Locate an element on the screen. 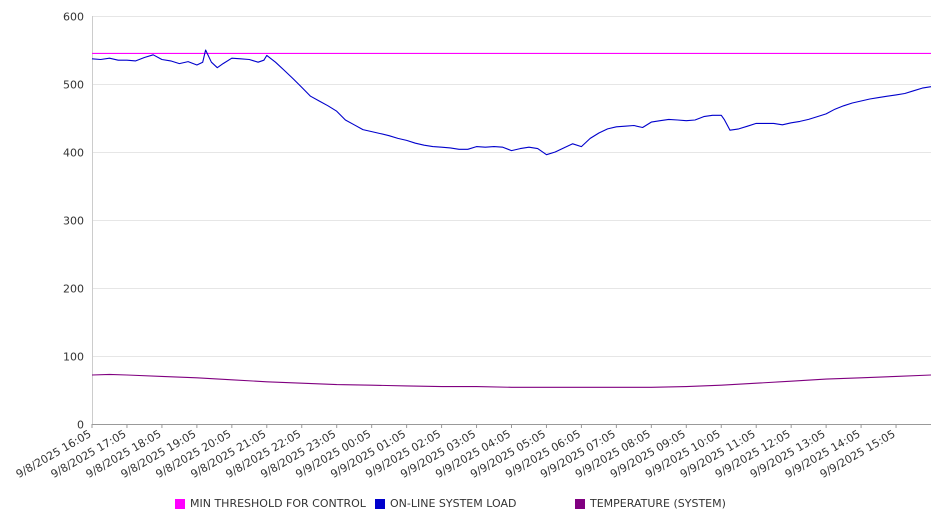  legend-item-min-threshold: MIN THRESHOLD FOR CONTROL is located at coordinates (270, 503).